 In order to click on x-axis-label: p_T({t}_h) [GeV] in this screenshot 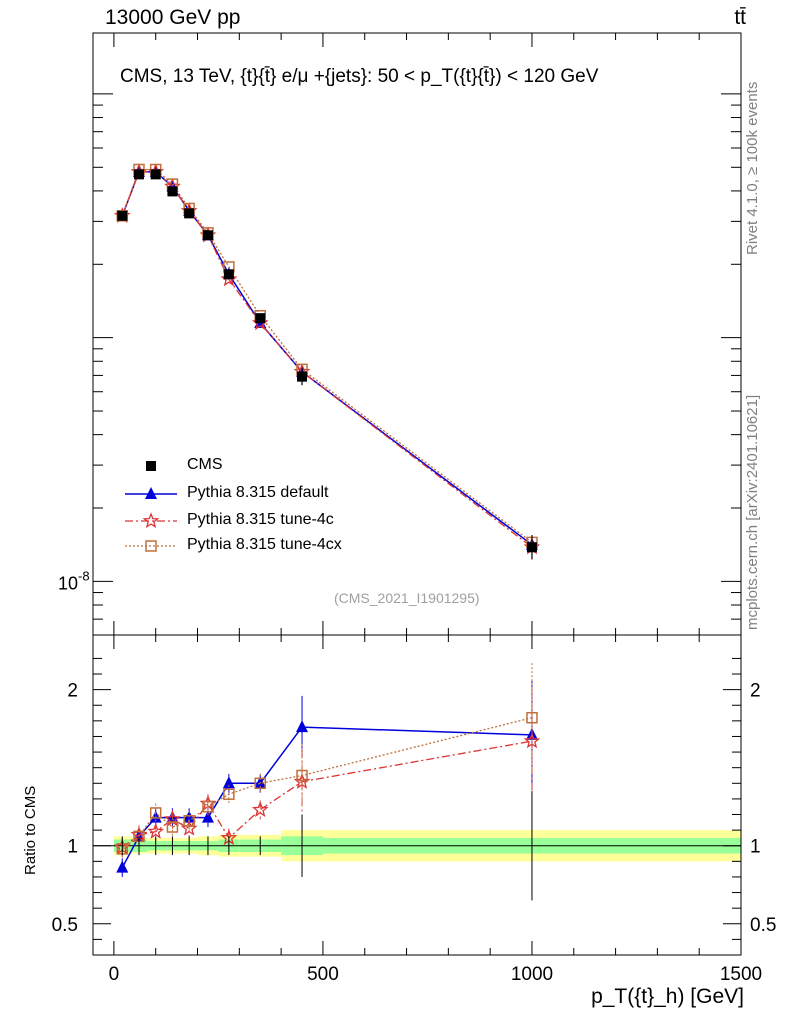, I will do `click(667, 996)`.